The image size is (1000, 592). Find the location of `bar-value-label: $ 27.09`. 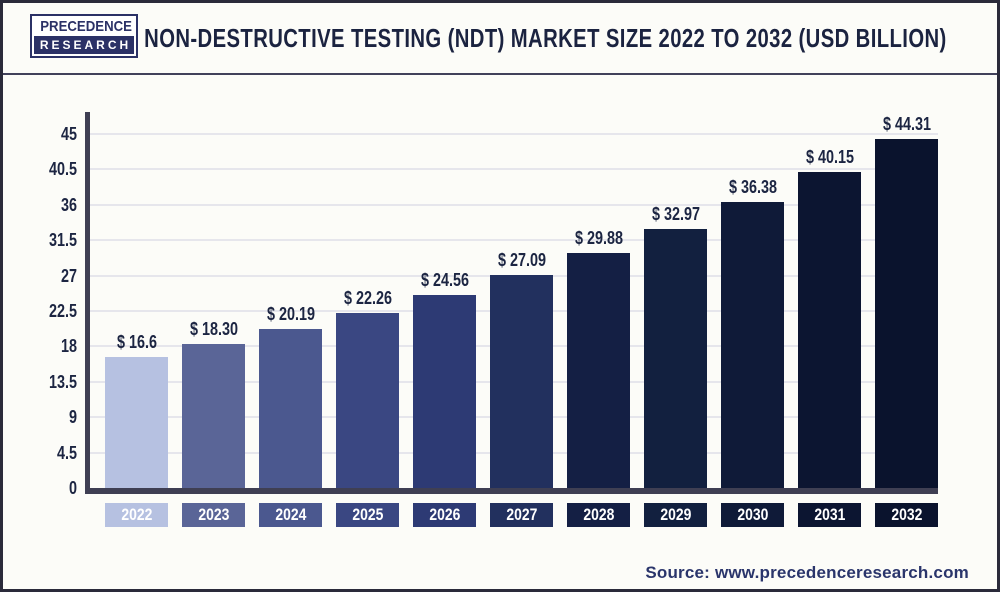

bar-value-label: $ 27.09 is located at coordinates (521, 260).